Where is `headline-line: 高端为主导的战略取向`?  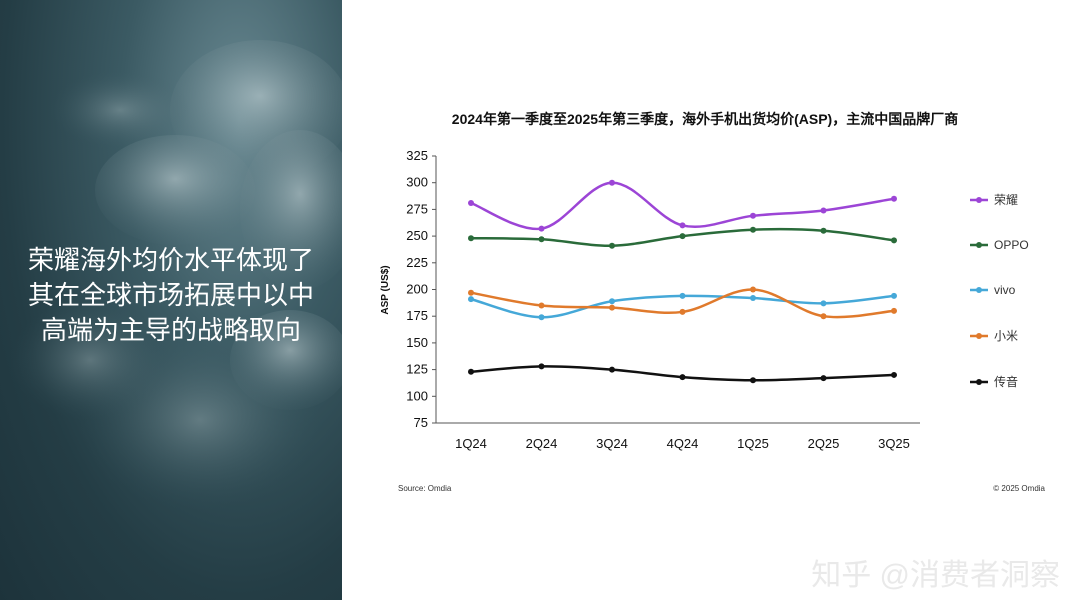
headline-line: 高端为主导的战略取向 is located at coordinates (170, 331).